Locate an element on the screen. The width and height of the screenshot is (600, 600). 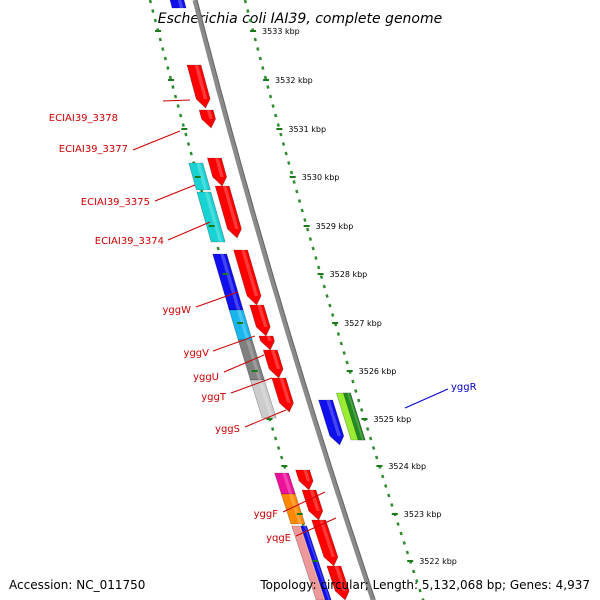
cds-ECIAI39-3375-shade is located at coordinates (202, 176).